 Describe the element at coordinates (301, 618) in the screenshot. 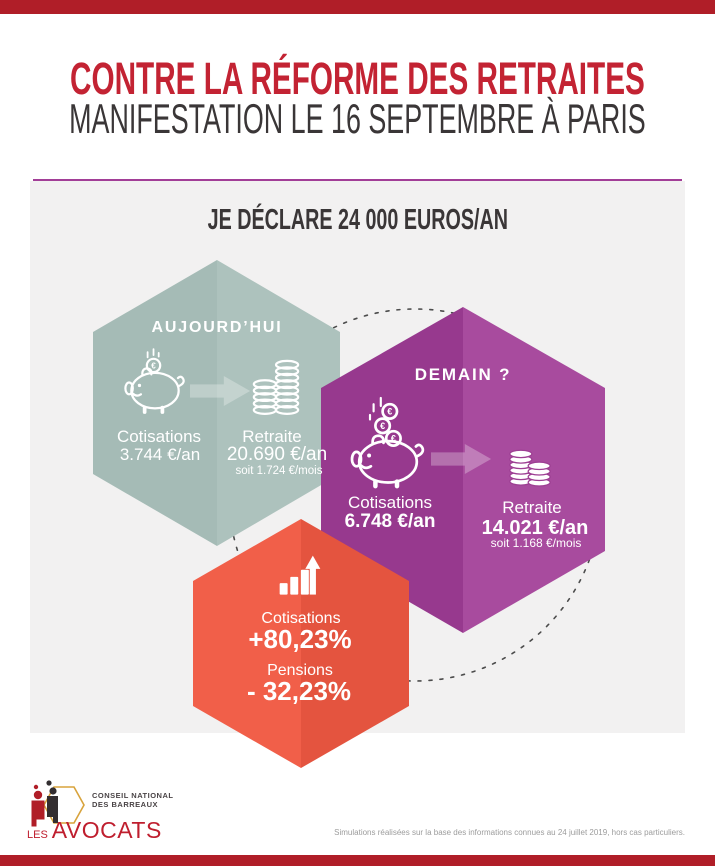

I see `variation-cotisations-label: Cotisations` at that location.